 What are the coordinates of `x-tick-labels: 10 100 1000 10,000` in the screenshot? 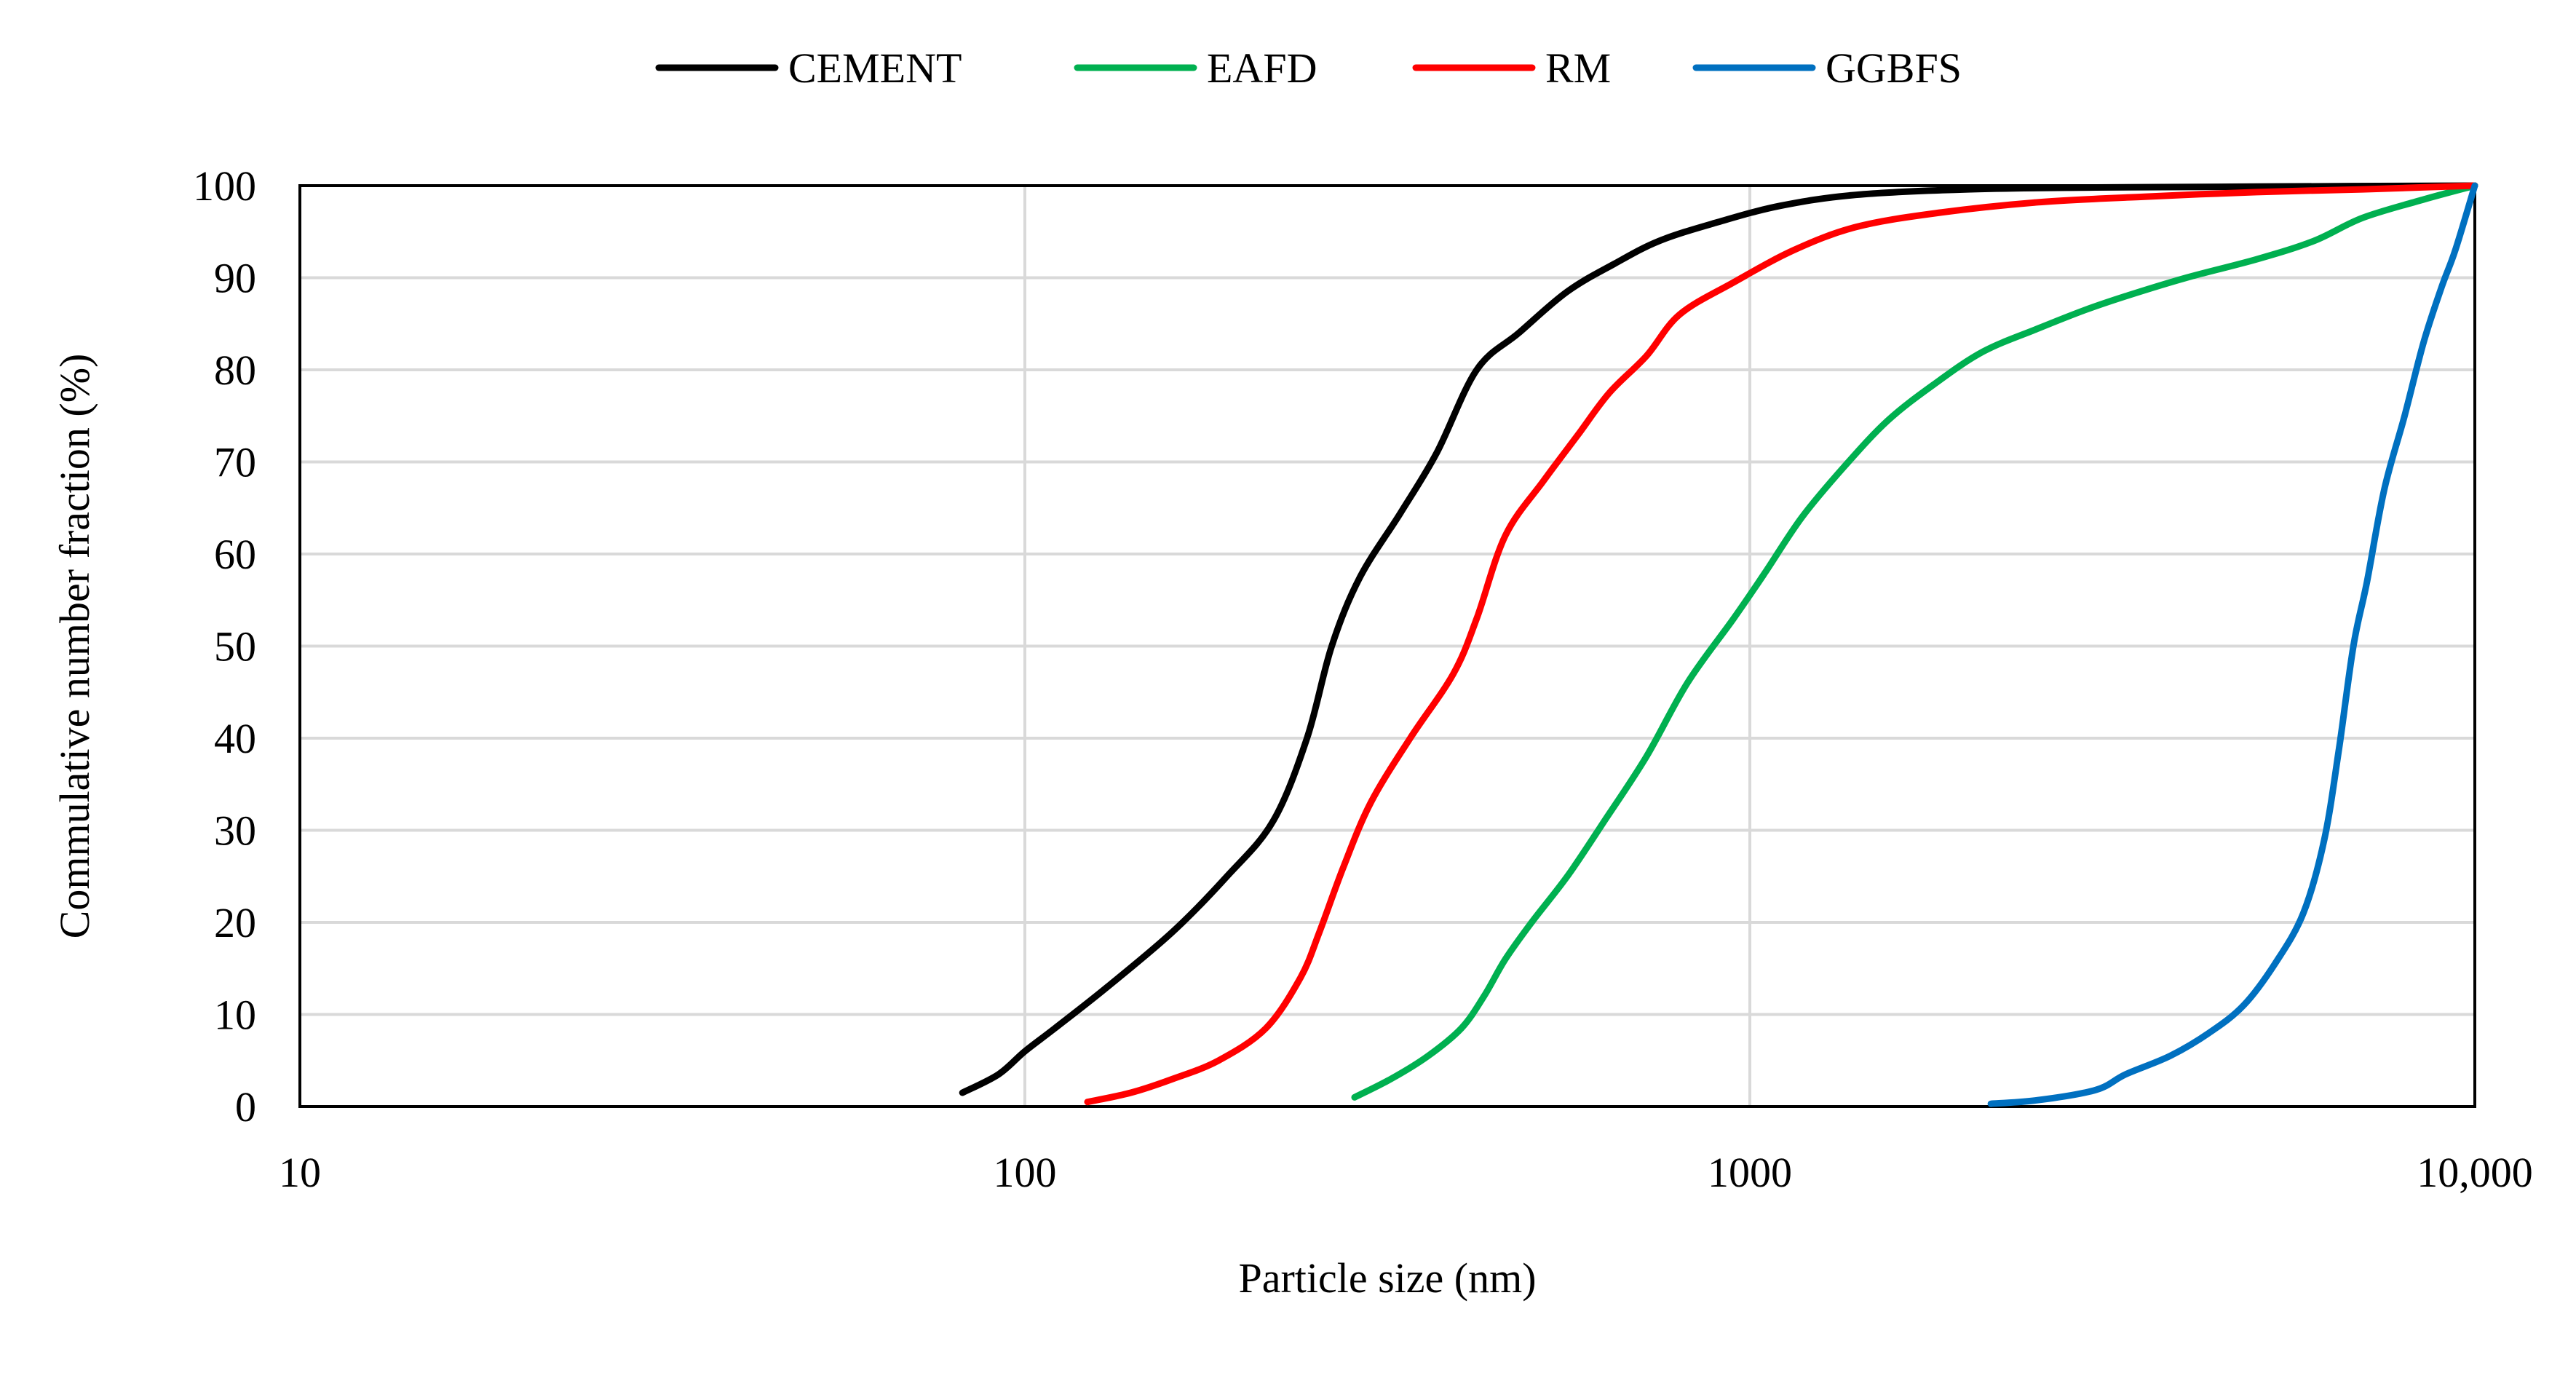 It's located at (1406, 1172).